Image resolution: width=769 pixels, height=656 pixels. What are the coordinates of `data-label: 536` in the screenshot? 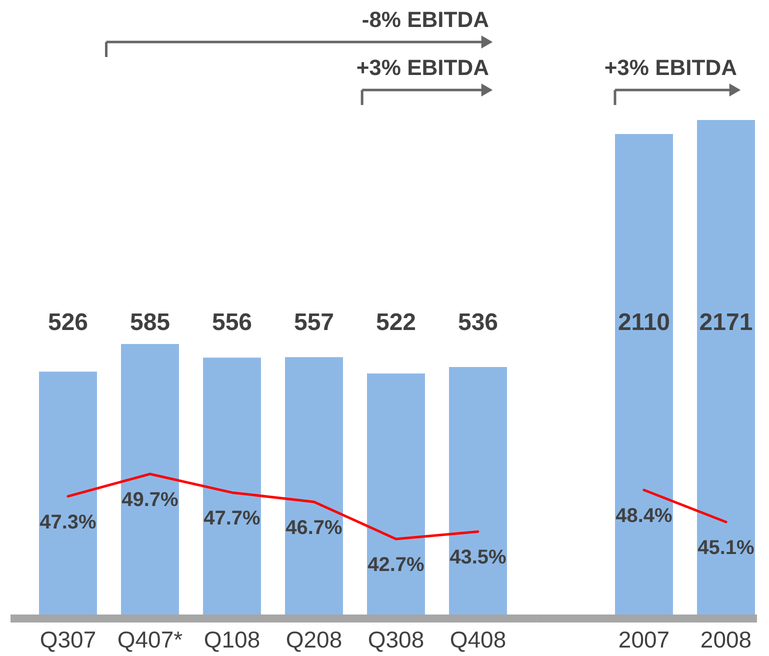 It's located at (478, 322).